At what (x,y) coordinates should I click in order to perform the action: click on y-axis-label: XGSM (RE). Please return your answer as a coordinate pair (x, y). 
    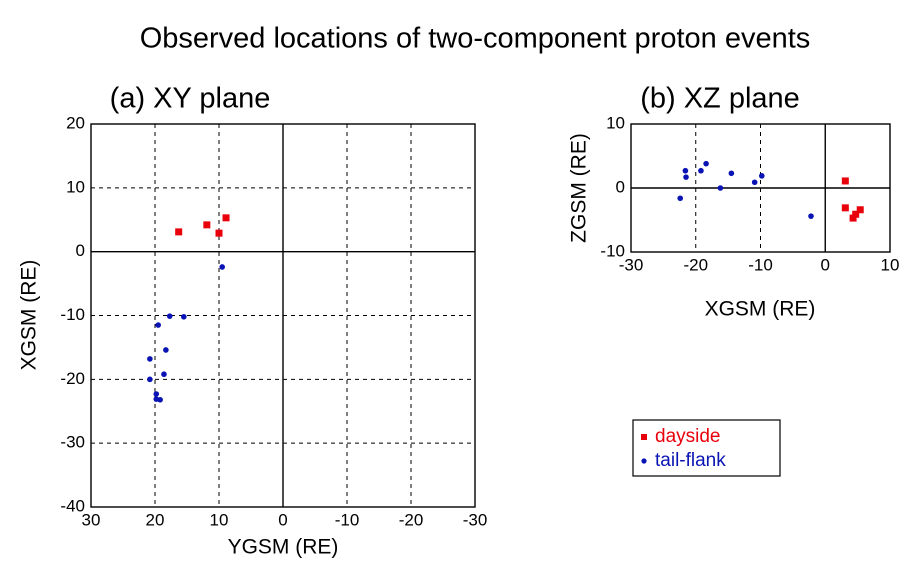
    Looking at the image, I should click on (29, 315).